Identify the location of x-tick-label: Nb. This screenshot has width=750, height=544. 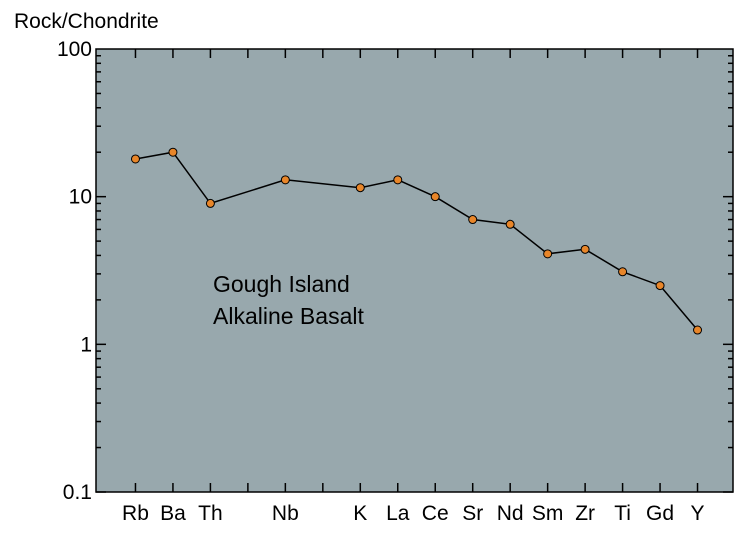
(285, 513).